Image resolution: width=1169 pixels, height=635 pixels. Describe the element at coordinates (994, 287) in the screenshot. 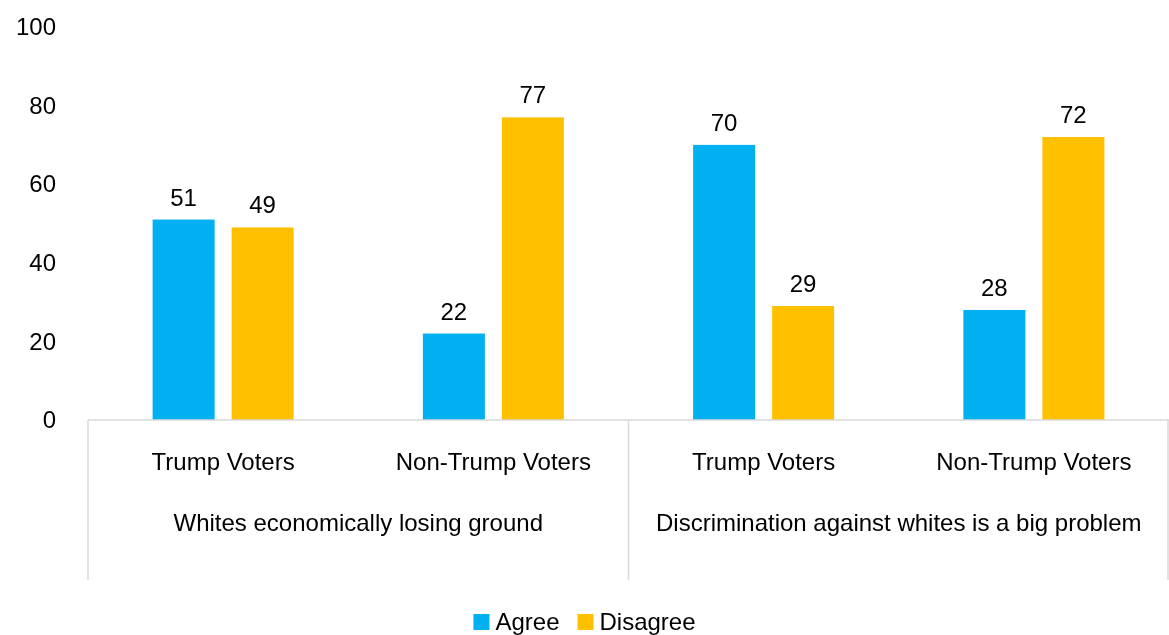

I see `data-label: 28` at that location.